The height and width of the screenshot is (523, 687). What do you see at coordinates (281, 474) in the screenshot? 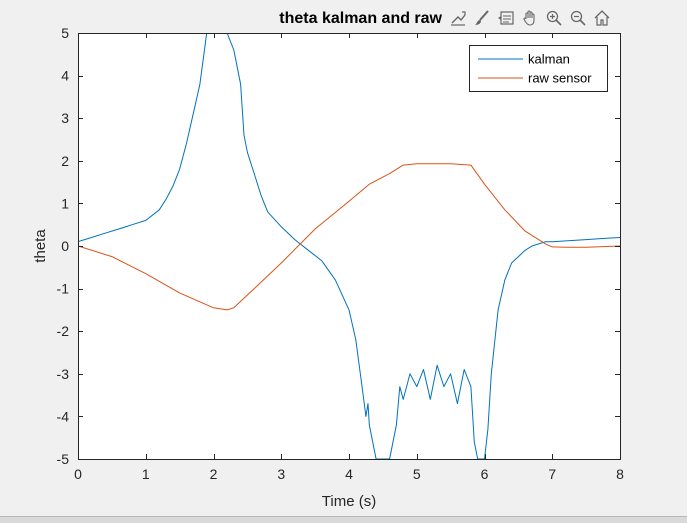
I see `x-tick-label: 3` at bounding box center [281, 474].